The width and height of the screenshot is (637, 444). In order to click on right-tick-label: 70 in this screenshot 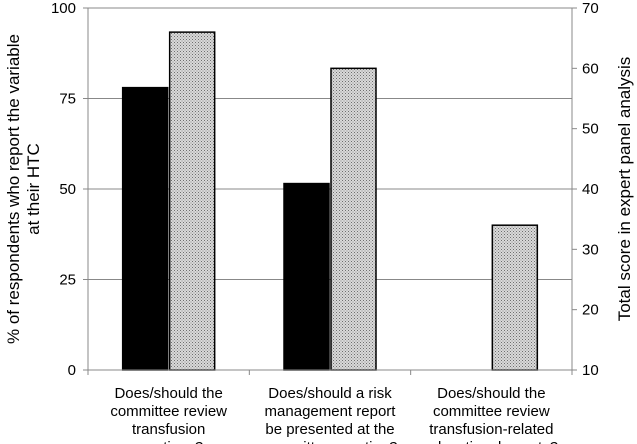, I will do `click(590, 8)`.